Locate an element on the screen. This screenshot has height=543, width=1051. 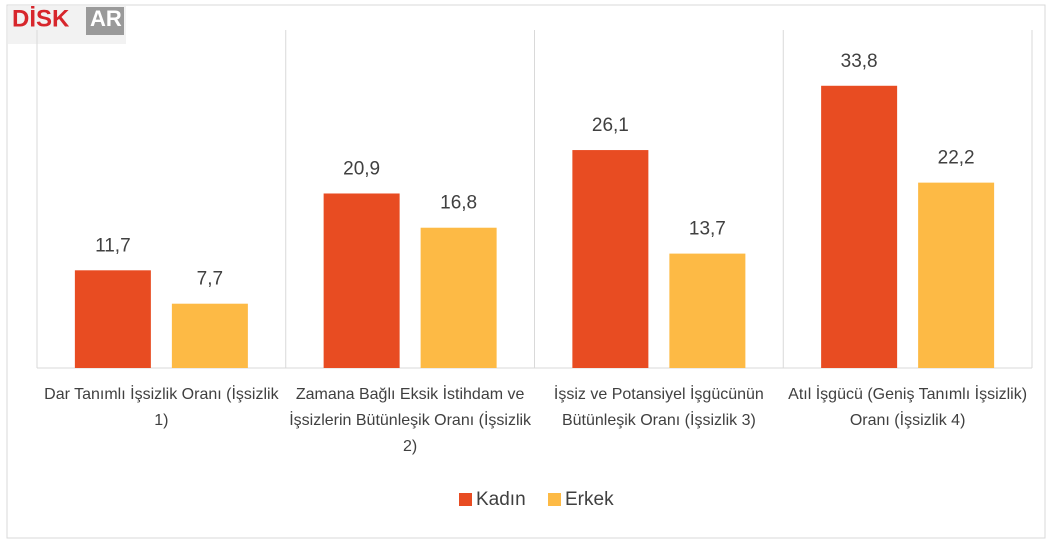
logo-text: DİSK is located at coordinates (41, 18).